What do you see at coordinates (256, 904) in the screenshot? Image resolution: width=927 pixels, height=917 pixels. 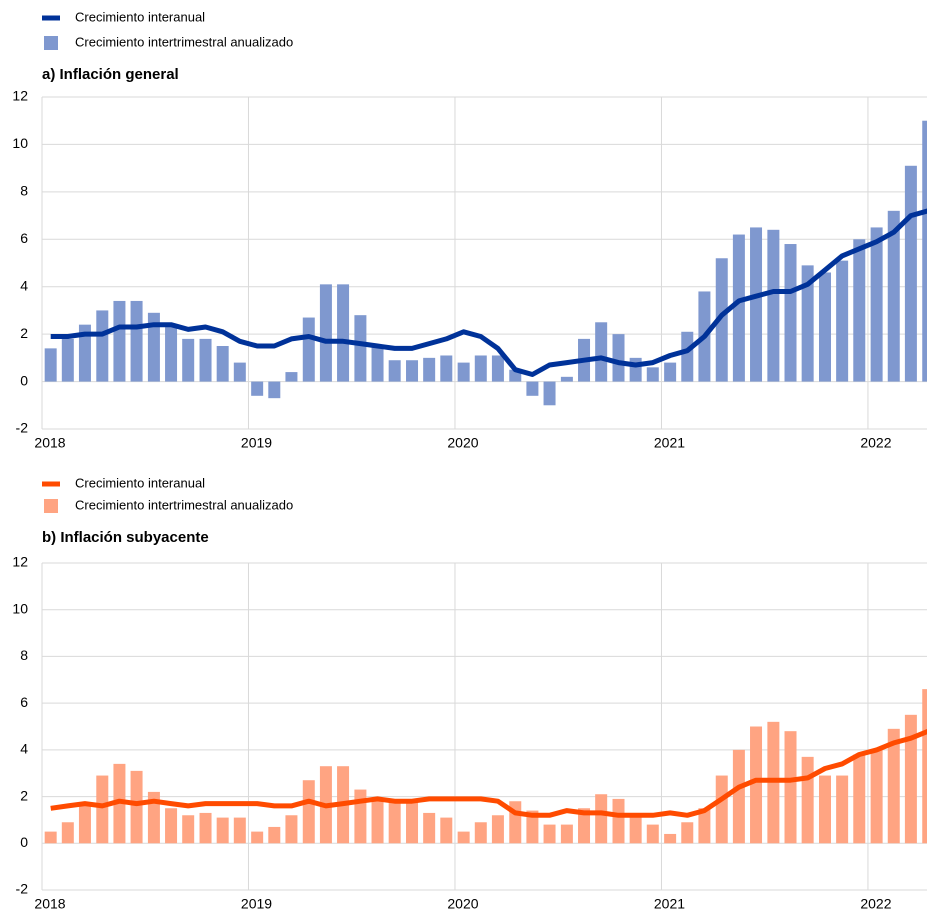 I see `x-tick-label: 2019` at bounding box center [256, 904].